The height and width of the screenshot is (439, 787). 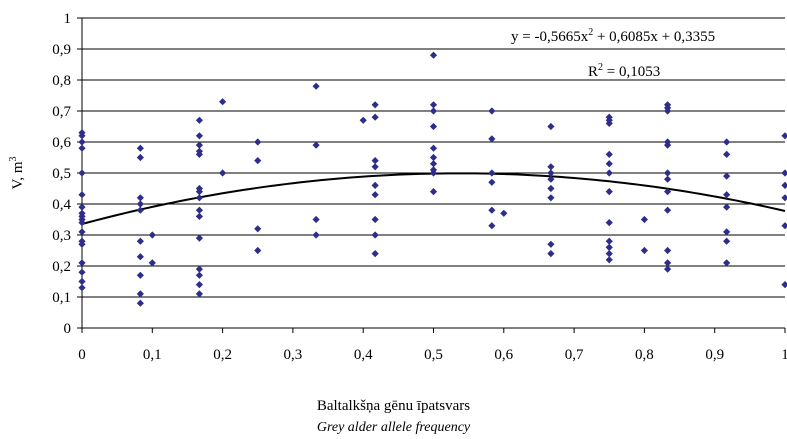 What do you see at coordinates (152, 355) in the screenshot?
I see `x-tick-label: 0,1` at bounding box center [152, 355].